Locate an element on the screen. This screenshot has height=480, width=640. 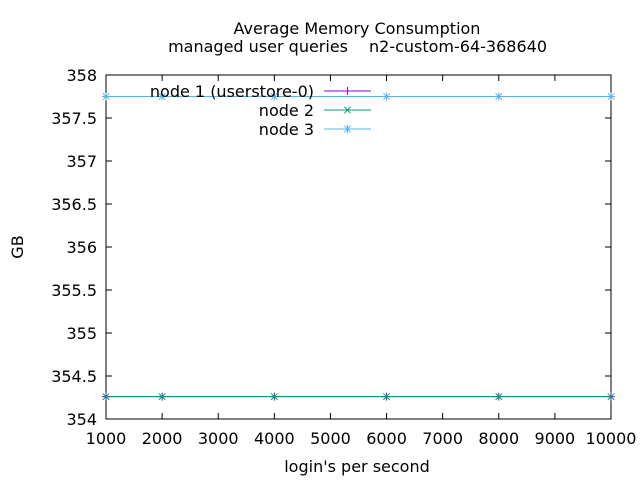
x-tick-label: 2000 is located at coordinates (162, 438).